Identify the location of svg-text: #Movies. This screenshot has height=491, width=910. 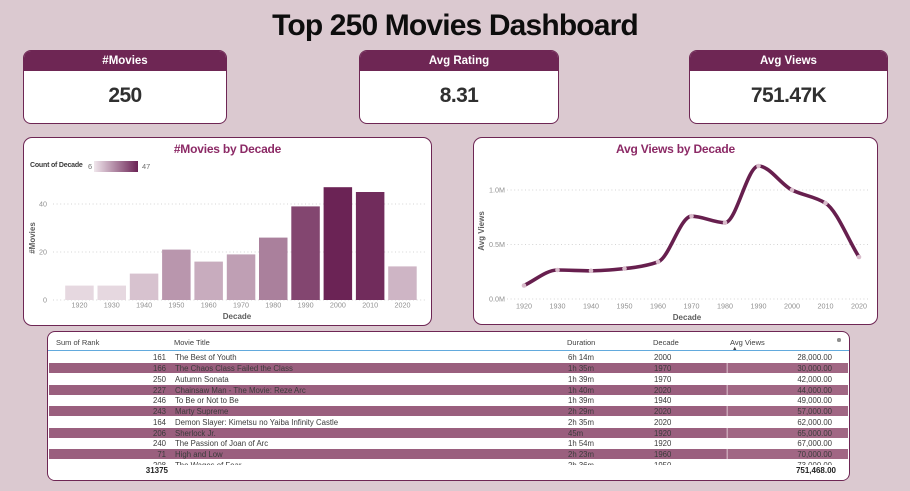
(32, 238).